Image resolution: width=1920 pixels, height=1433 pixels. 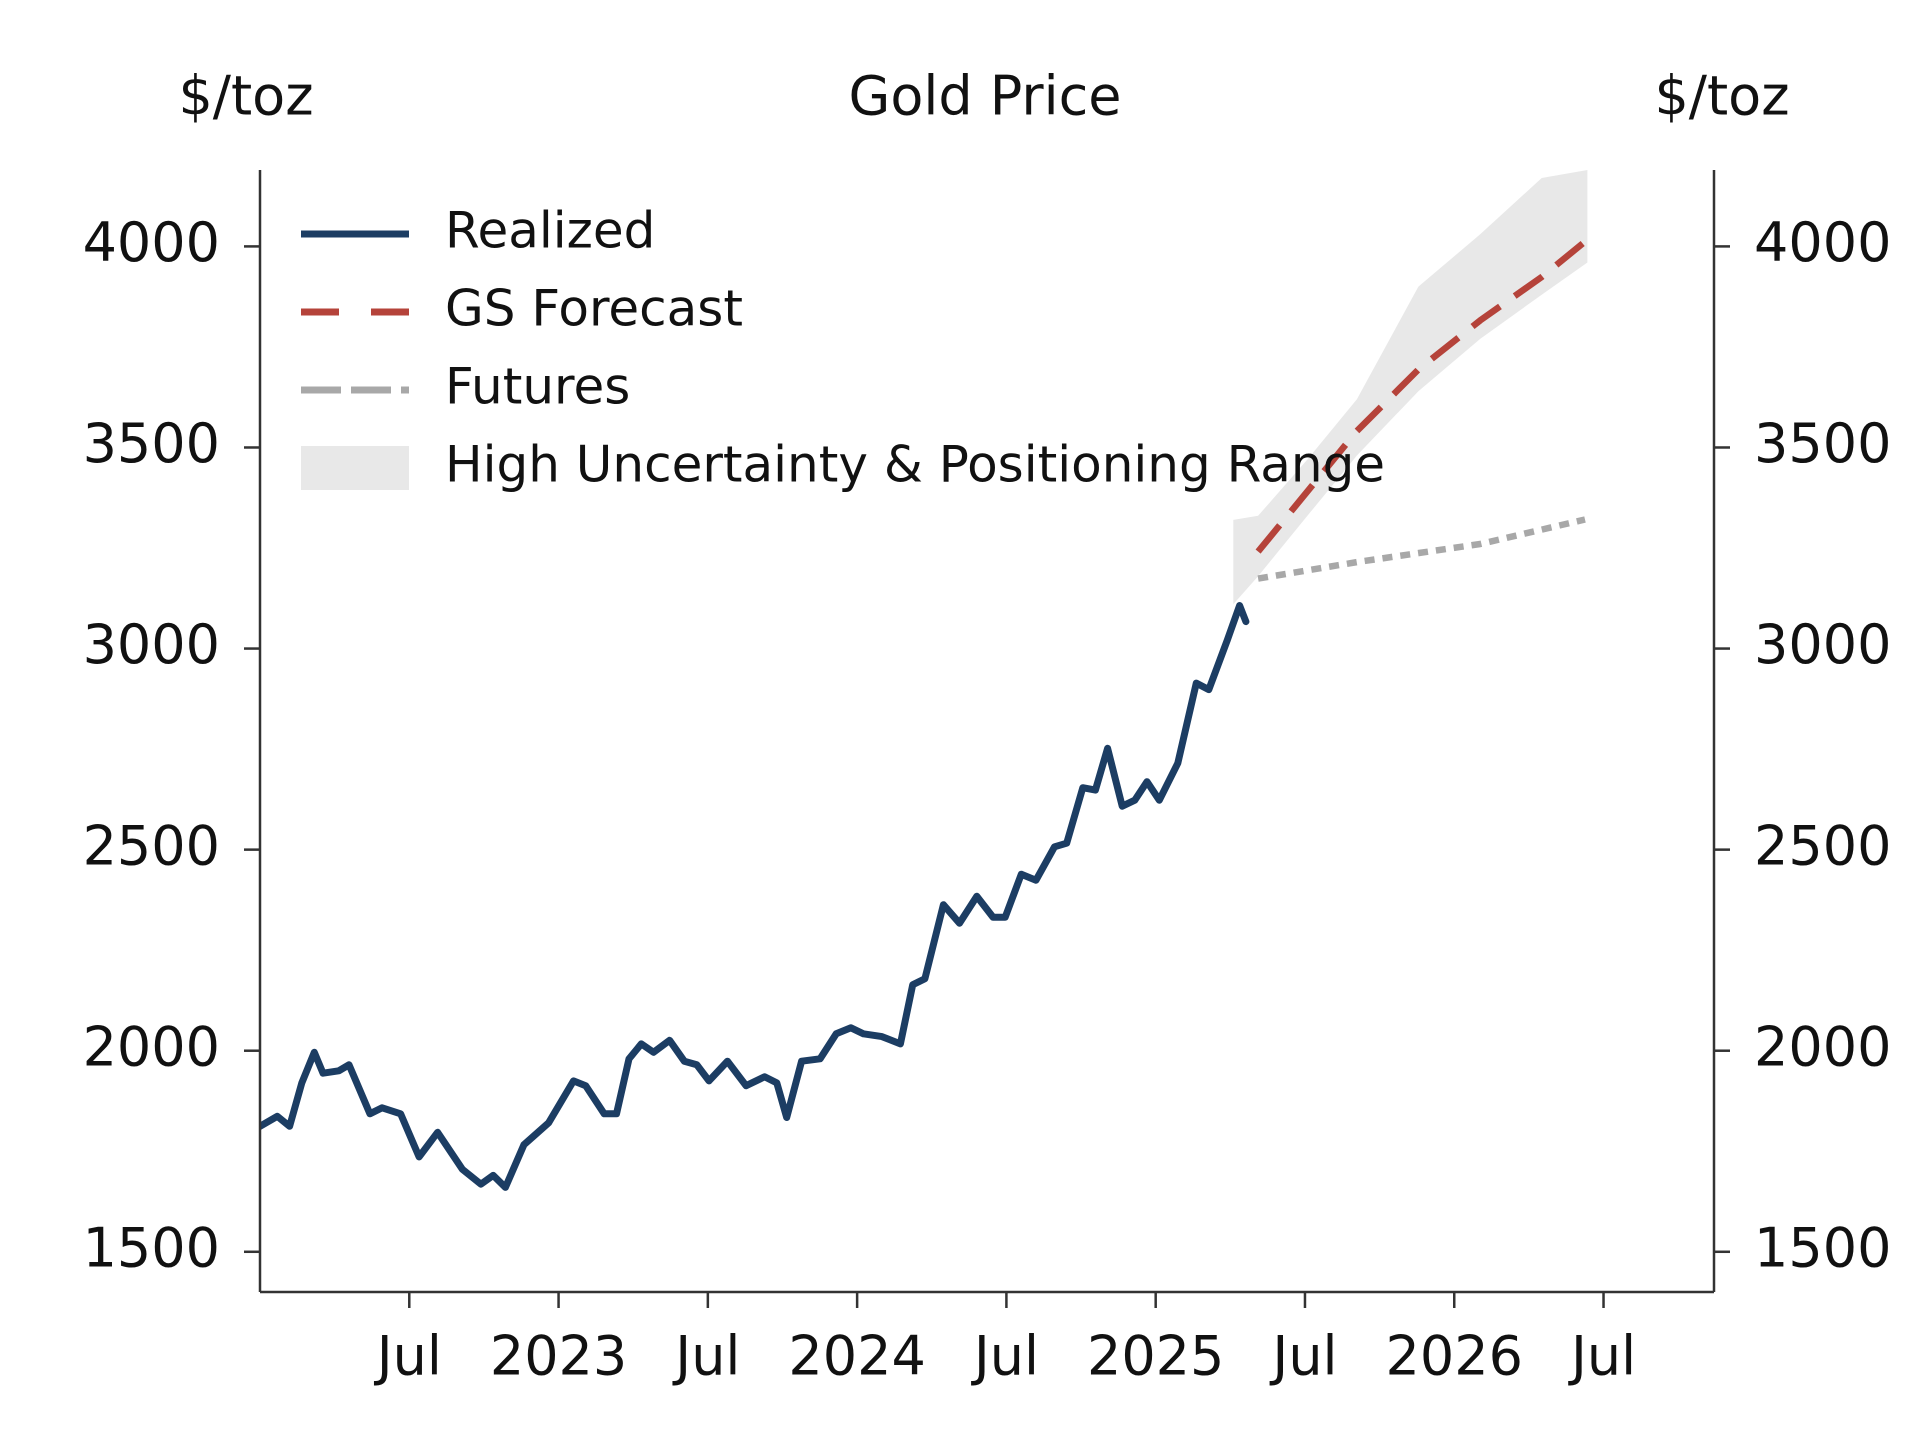 What do you see at coordinates (984, 96) in the screenshot?
I see `chart-title: Gold Price` at bounding box center [984, 96].